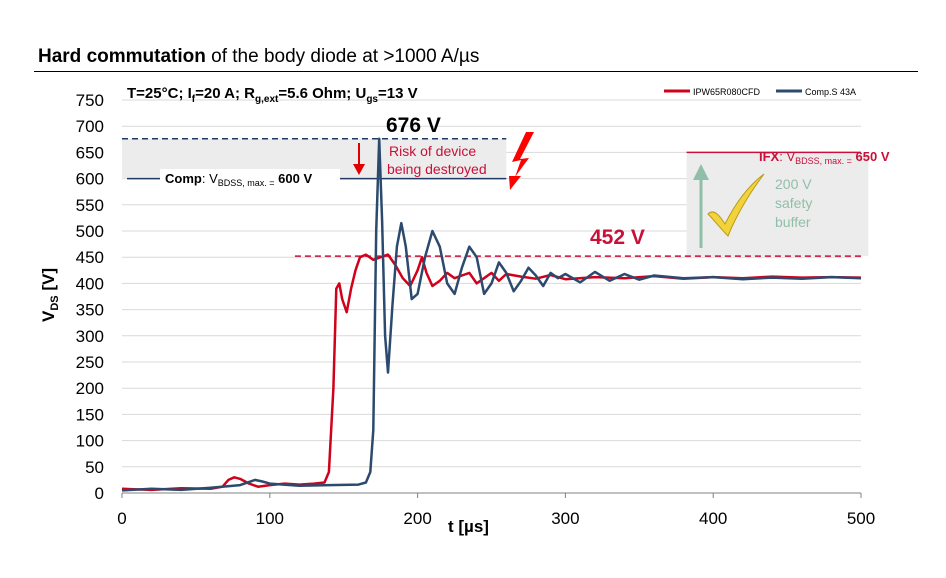 The image size is (946, 578). What do you see at coordinates (468, 526) in the screenshot?
I see `x-axis-label: t [µs]` at bounding box center [468, 526].